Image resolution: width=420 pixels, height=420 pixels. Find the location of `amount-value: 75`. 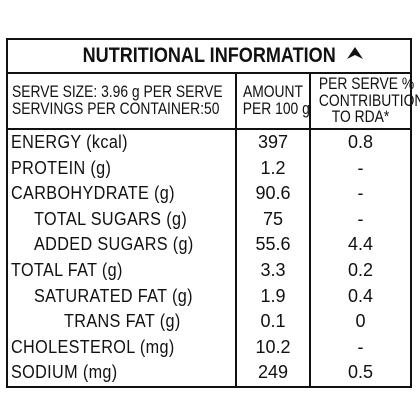

amount-value: 75 is located at coordinates (273, 218).